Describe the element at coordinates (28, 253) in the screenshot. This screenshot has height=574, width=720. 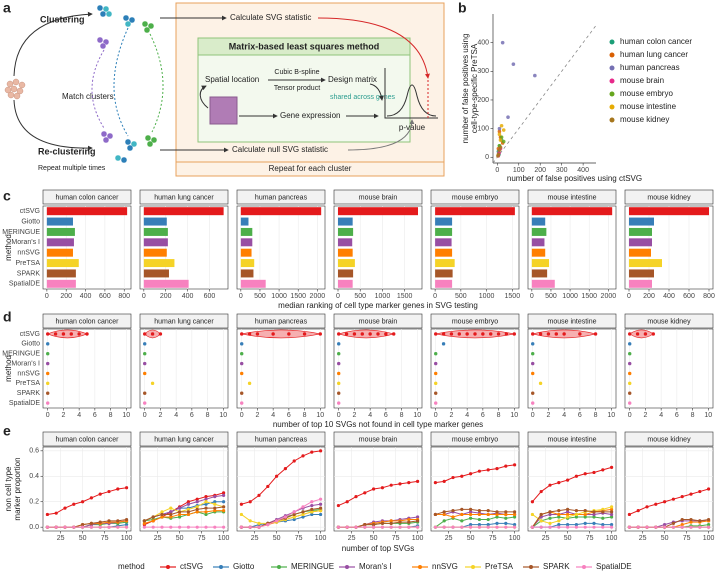
I see `method-label: nnSVG` at that location.